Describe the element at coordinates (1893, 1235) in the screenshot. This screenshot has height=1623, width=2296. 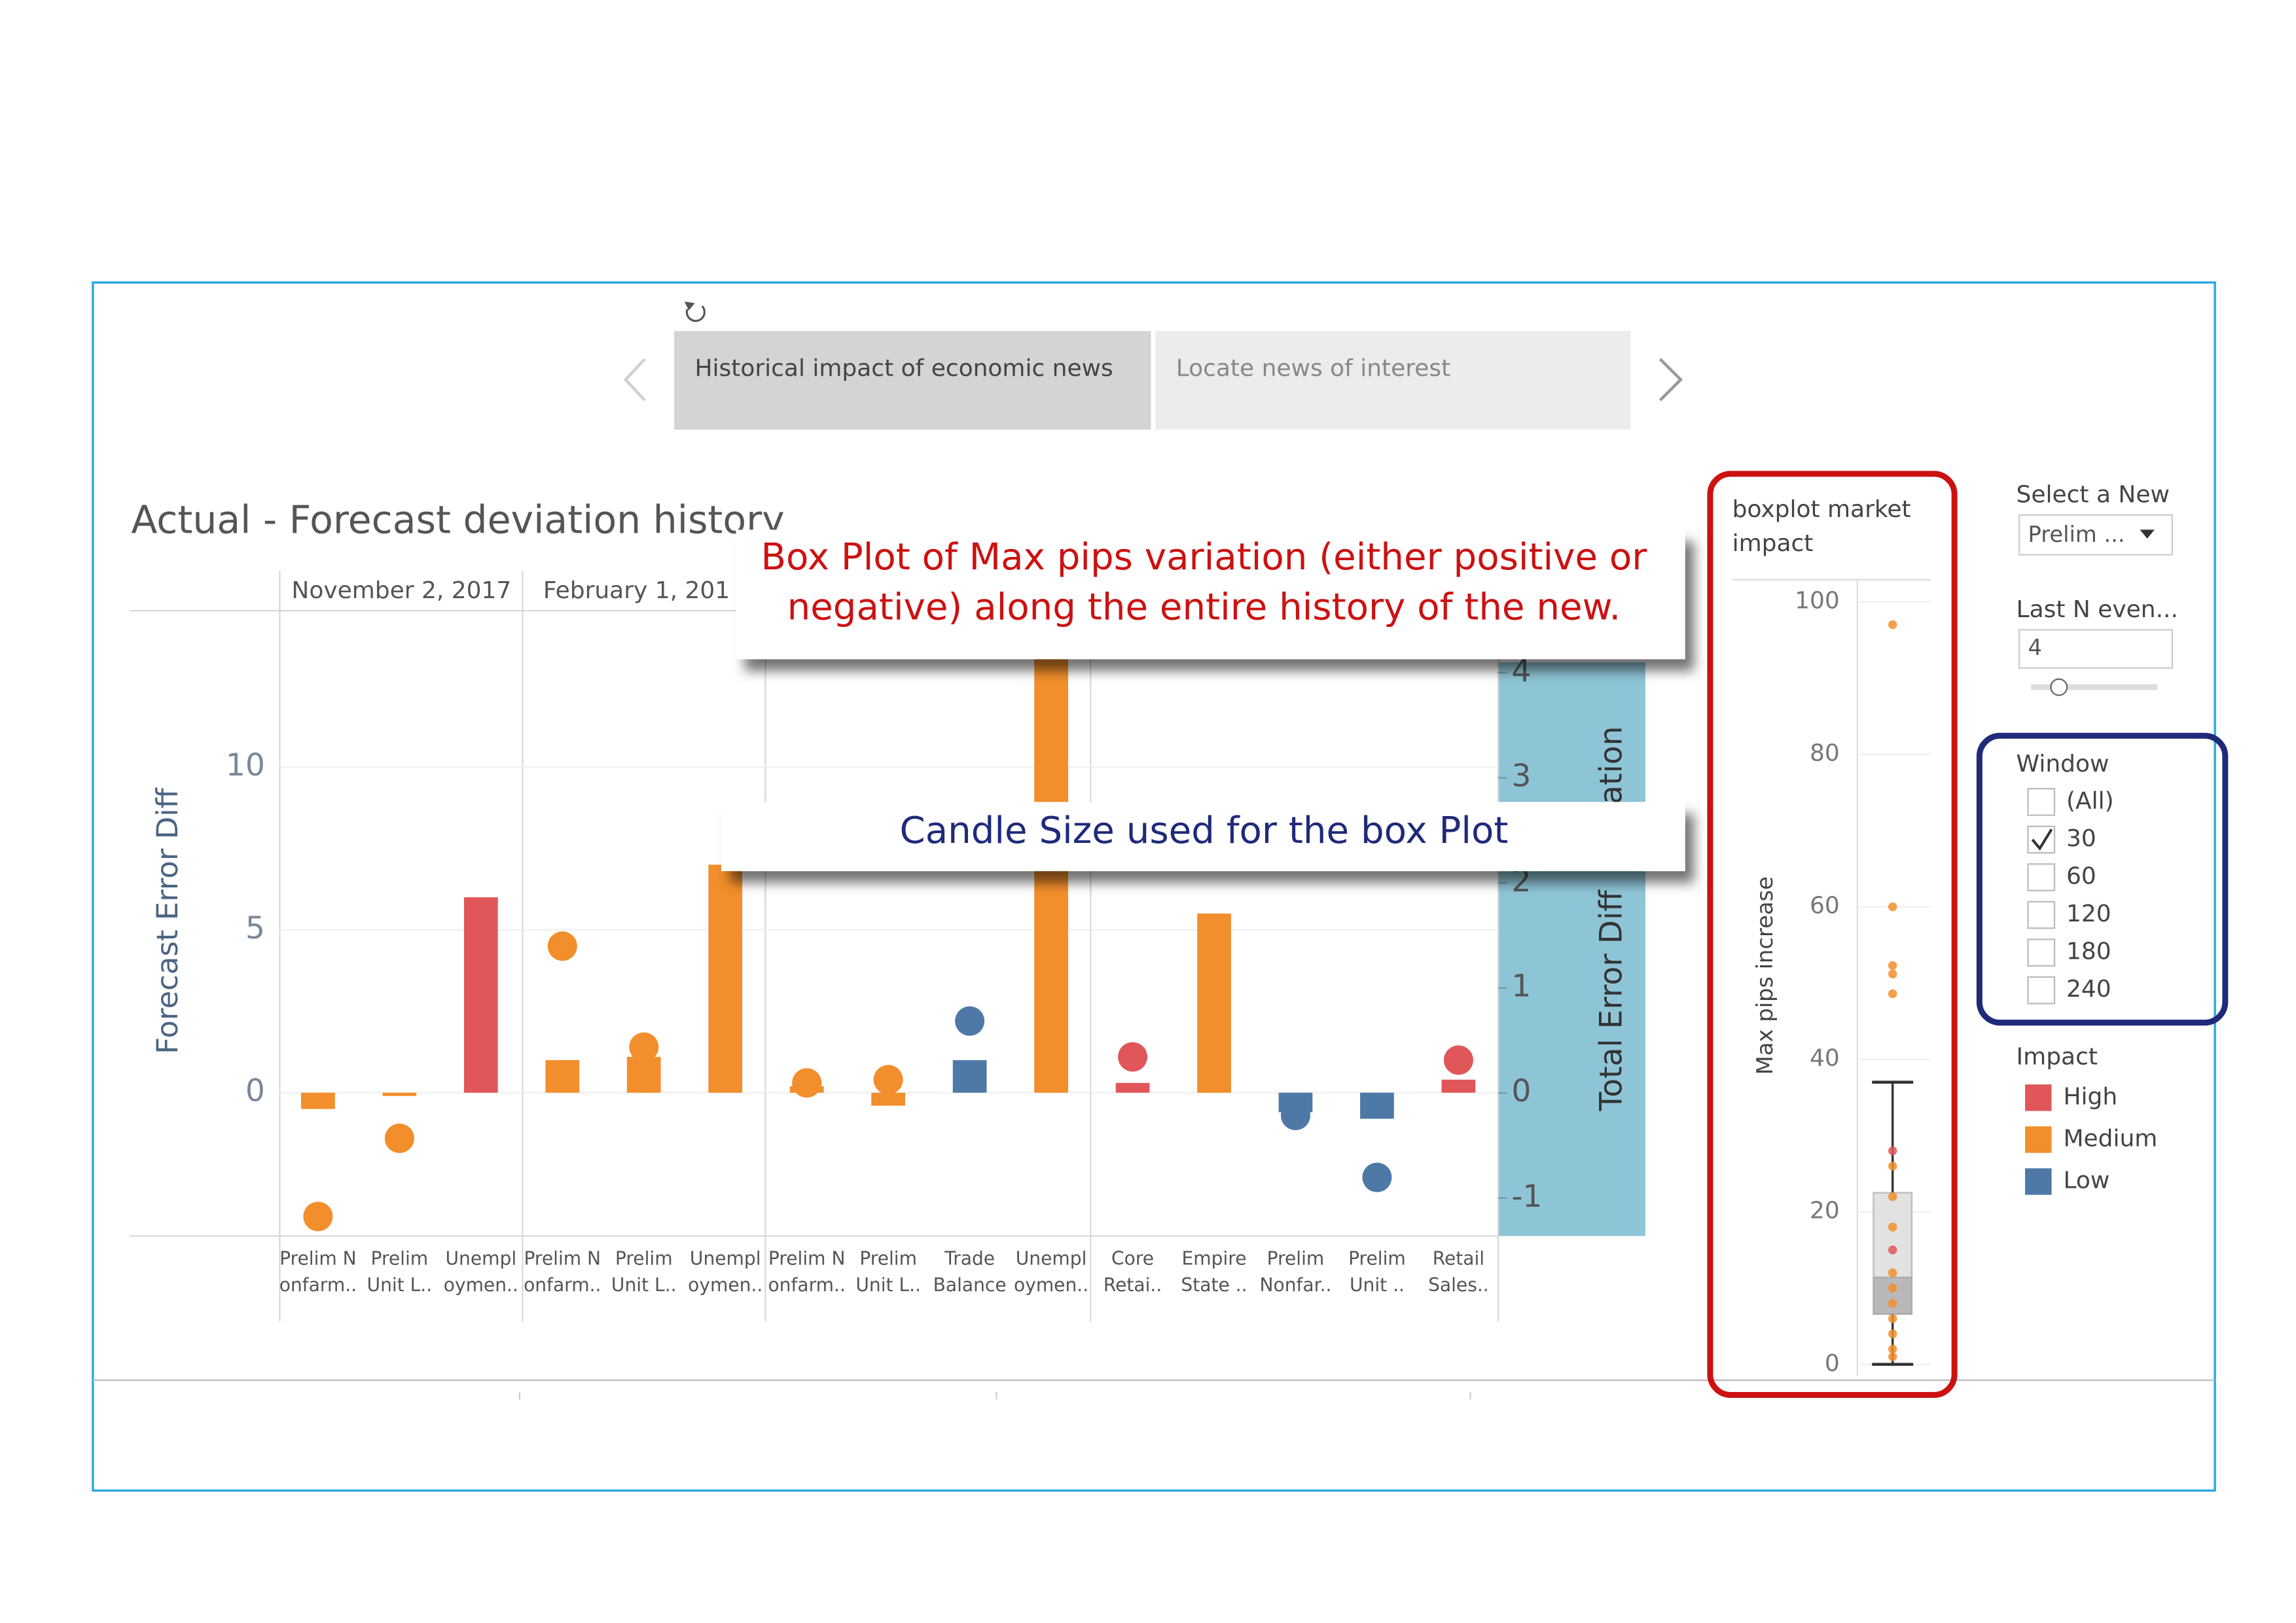
I see `box-upper` at that location.